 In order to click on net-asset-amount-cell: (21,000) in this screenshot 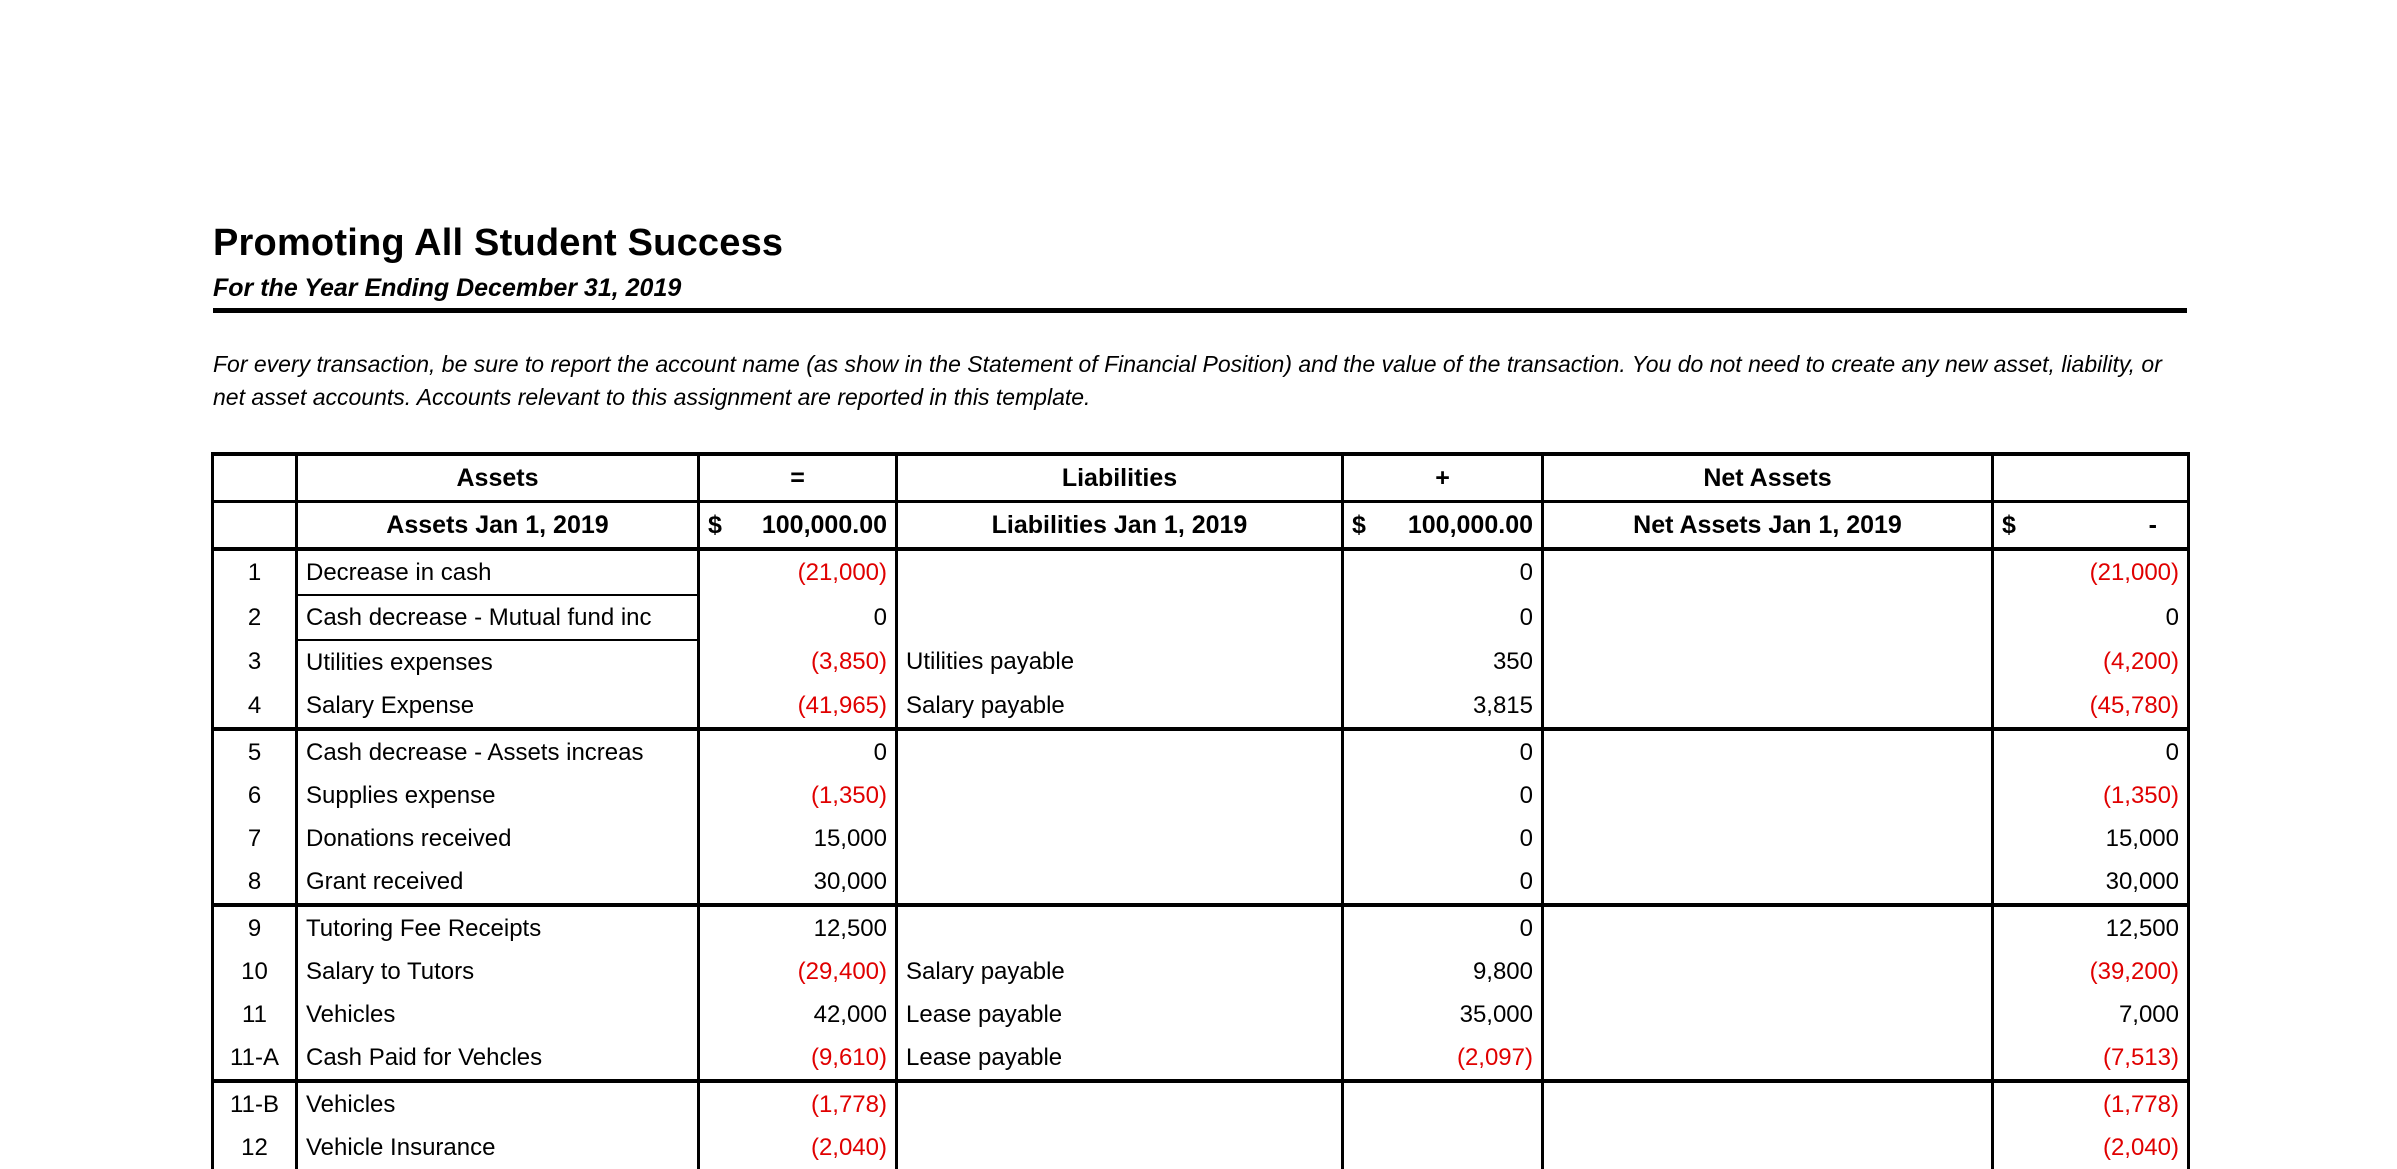, I will do `click(2091, 572)`.